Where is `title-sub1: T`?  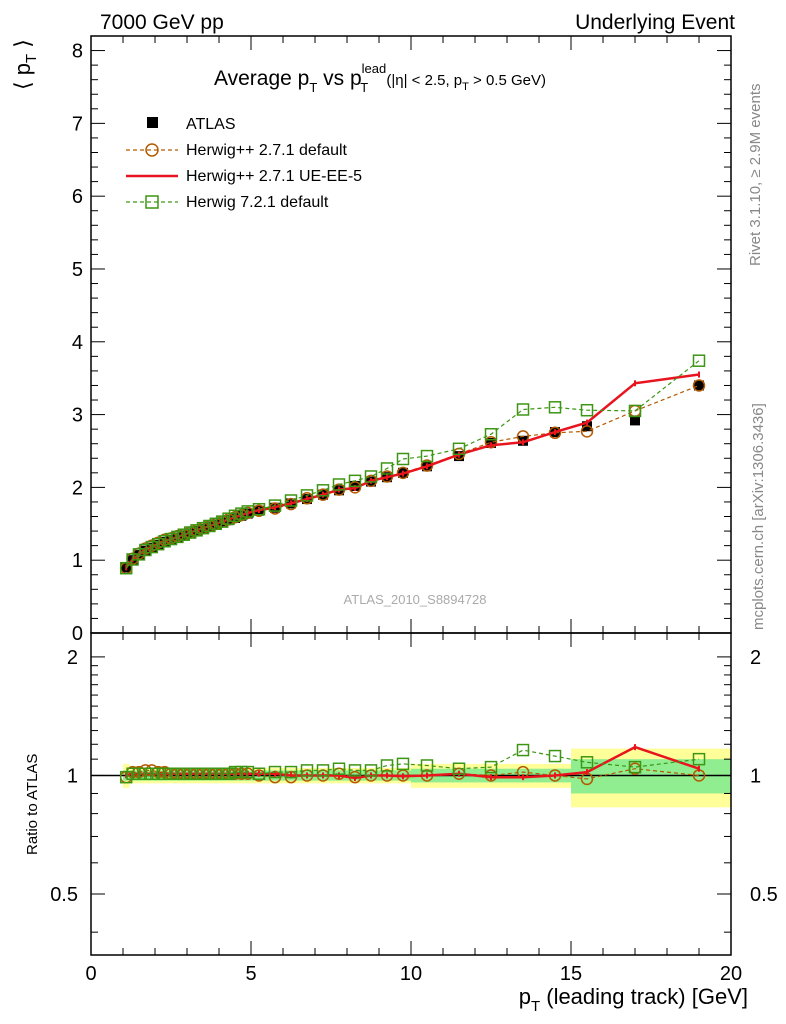
title-sub1: T is located at coordinates (313, 87).